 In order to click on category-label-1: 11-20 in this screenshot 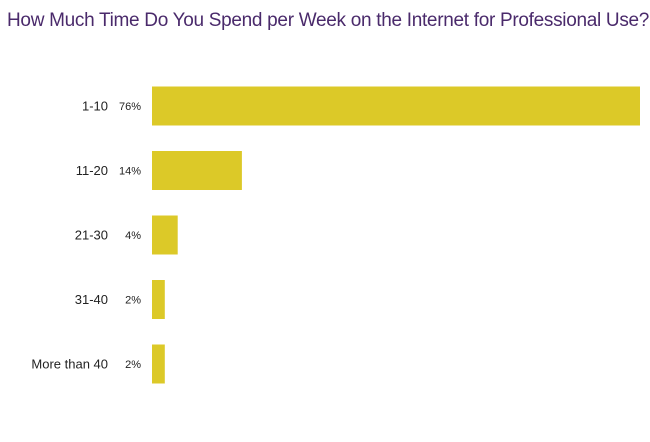, I will do `click(92, 170)`.